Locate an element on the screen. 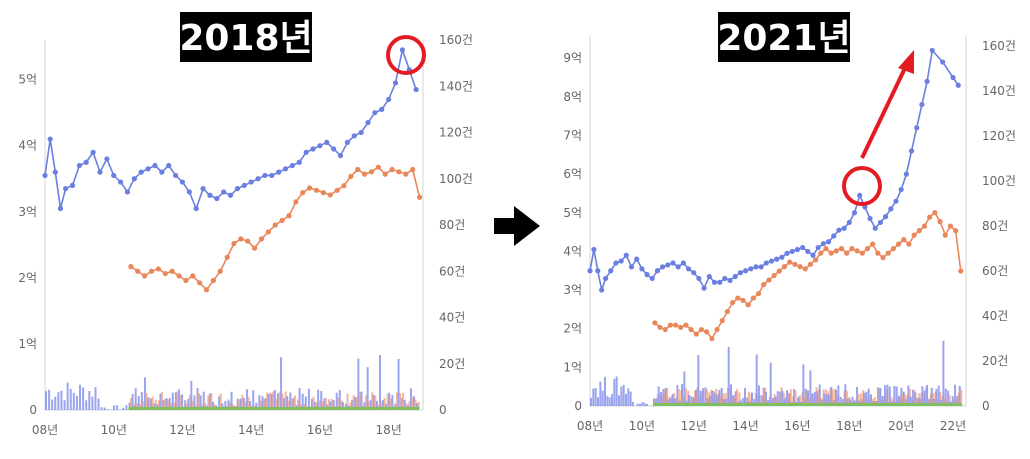 This screenshot has width=1030, height=459. y-right-tick-label: 0 is located at coordinates (986, 406).